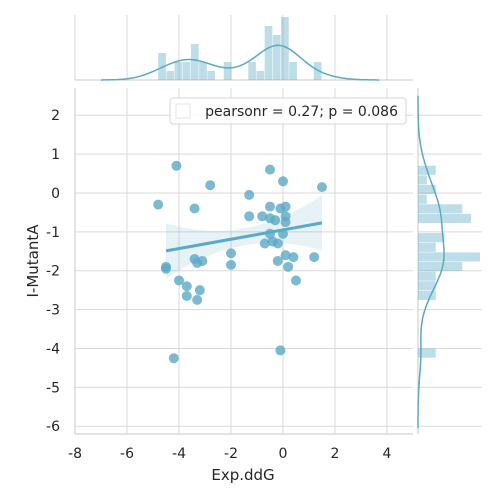 The height and width of the screenshot is (501, 500). I want to click on marginal-y-kde, so click(431, 262).